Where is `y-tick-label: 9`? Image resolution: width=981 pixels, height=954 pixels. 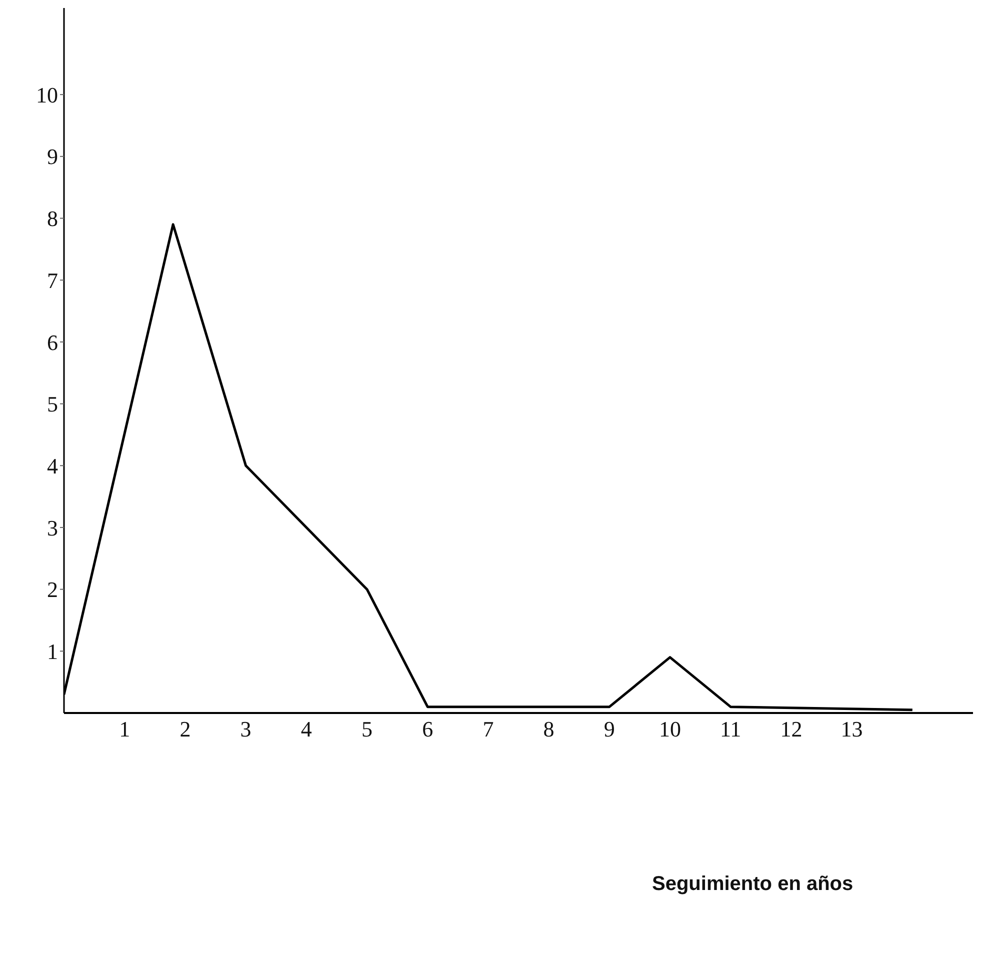 y-tick-label: 9 is located at coordinates (52, 157).